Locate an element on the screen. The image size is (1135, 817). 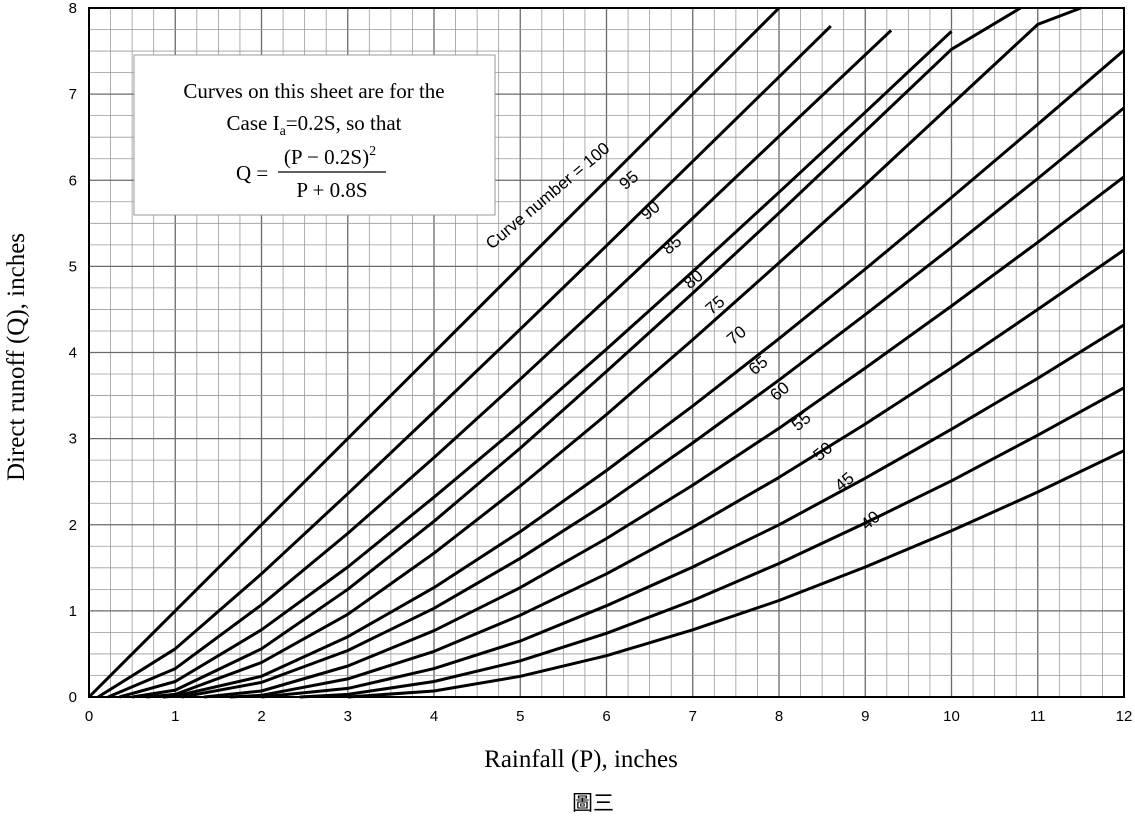
x-tick-label: 9 is located at coordinates (865, 716).